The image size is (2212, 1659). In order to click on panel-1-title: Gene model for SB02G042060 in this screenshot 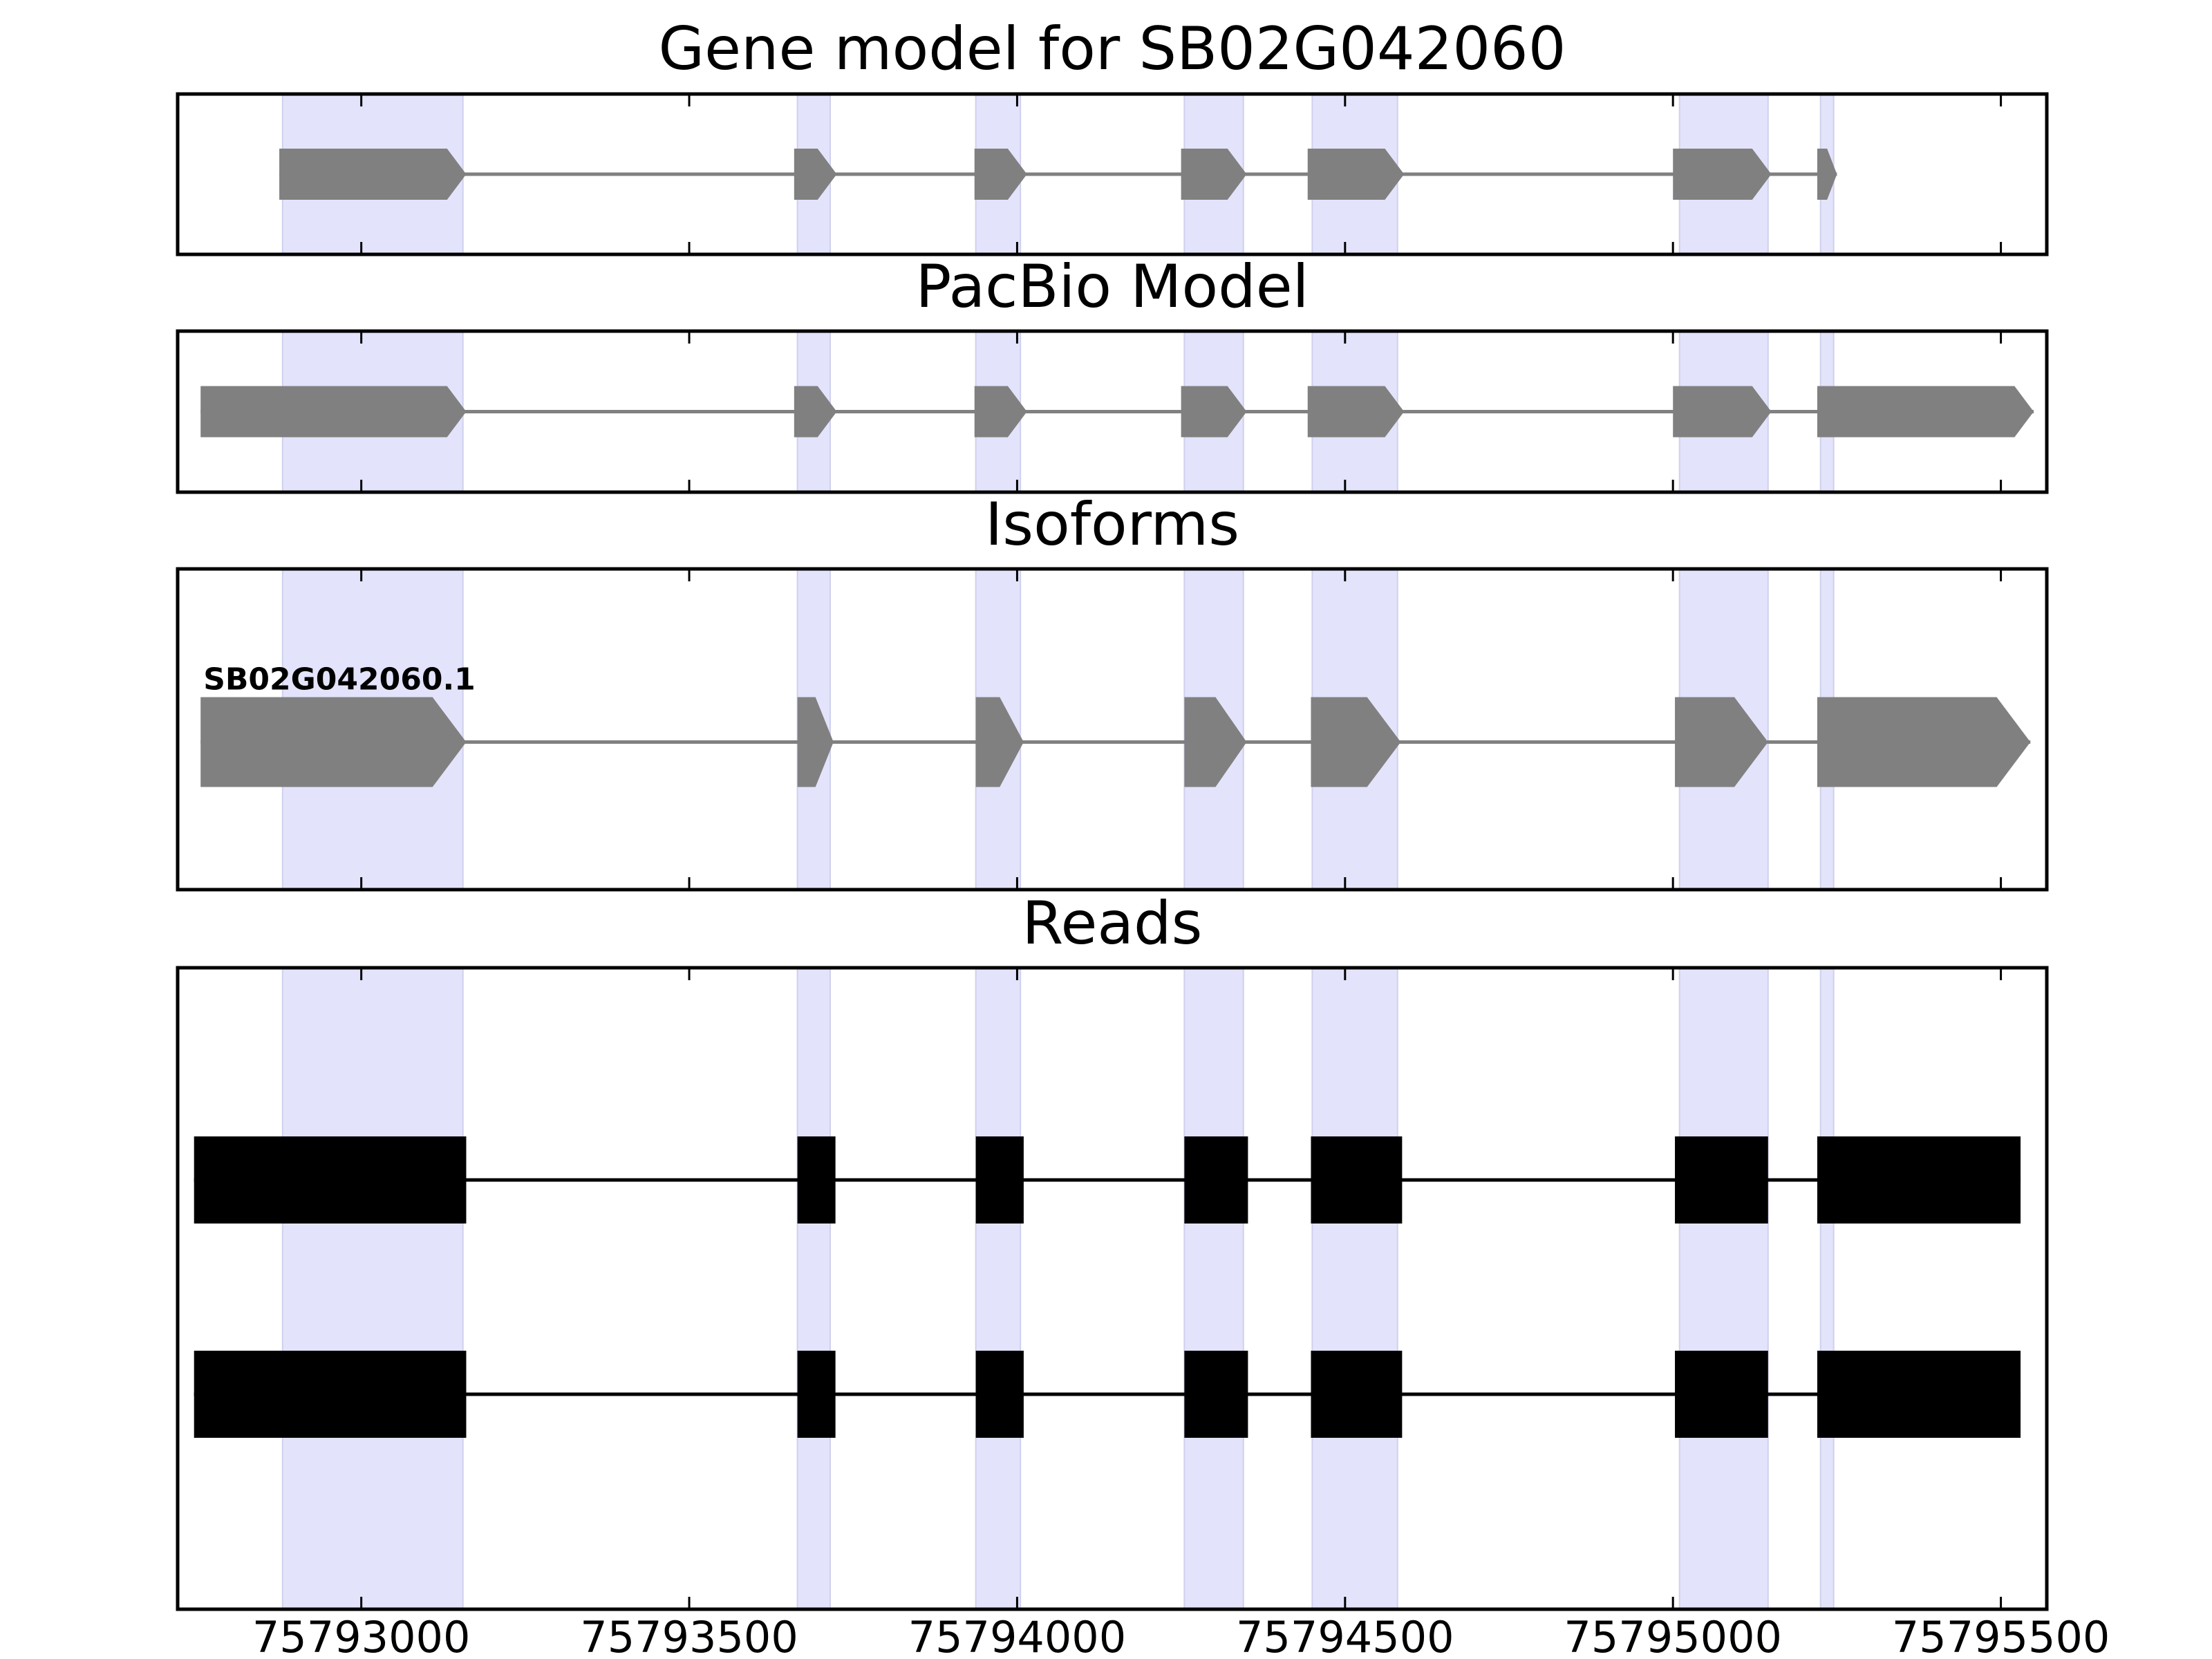, I will do `click(1112, 49)`.